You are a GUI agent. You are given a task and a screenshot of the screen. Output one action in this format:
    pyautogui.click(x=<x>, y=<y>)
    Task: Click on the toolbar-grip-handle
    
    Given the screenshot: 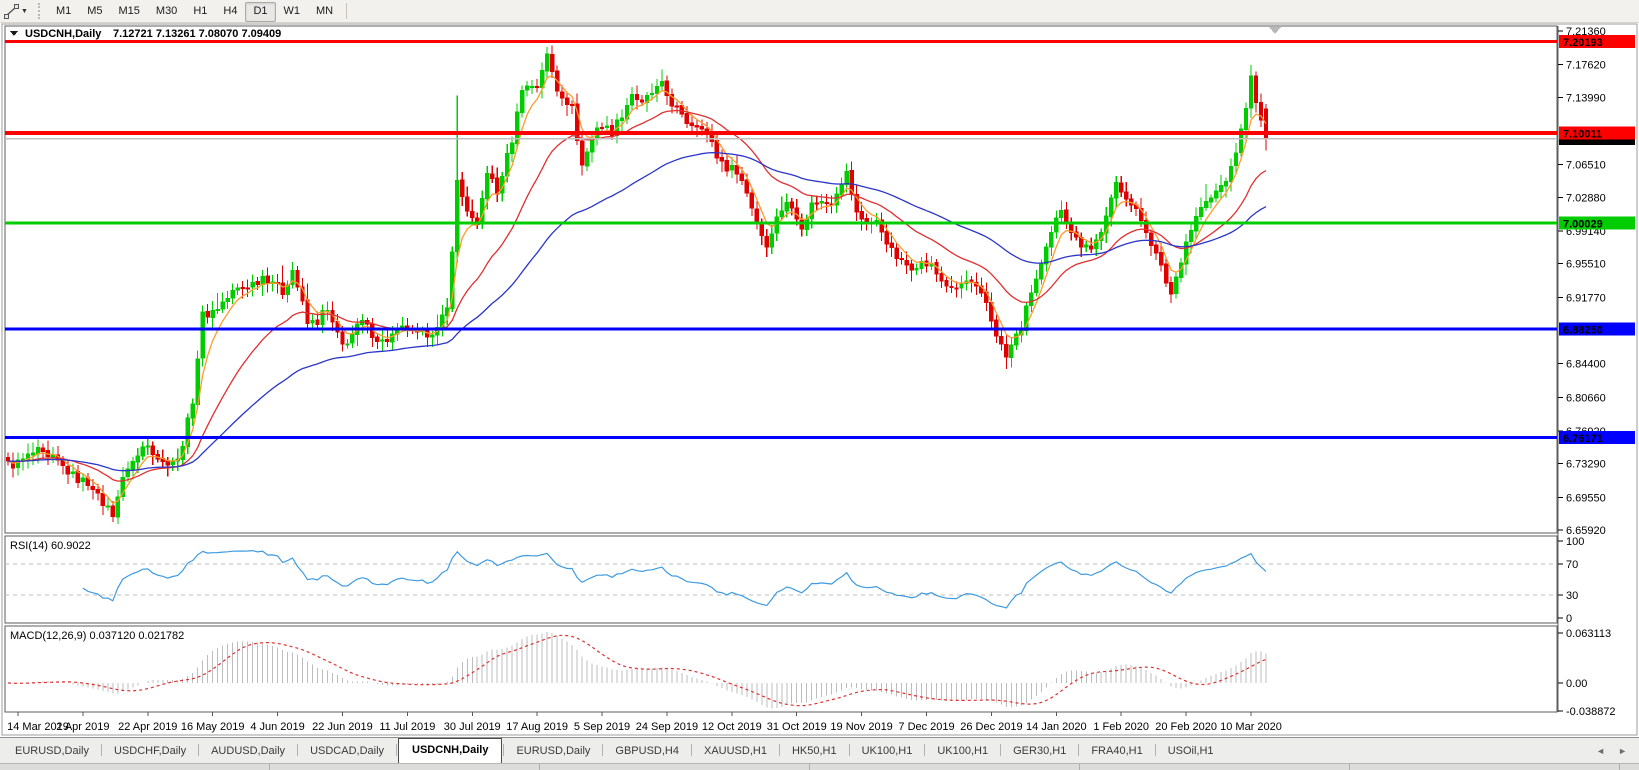 What is the action you would take?
    pyautogui.click(x=38, y=11)
    